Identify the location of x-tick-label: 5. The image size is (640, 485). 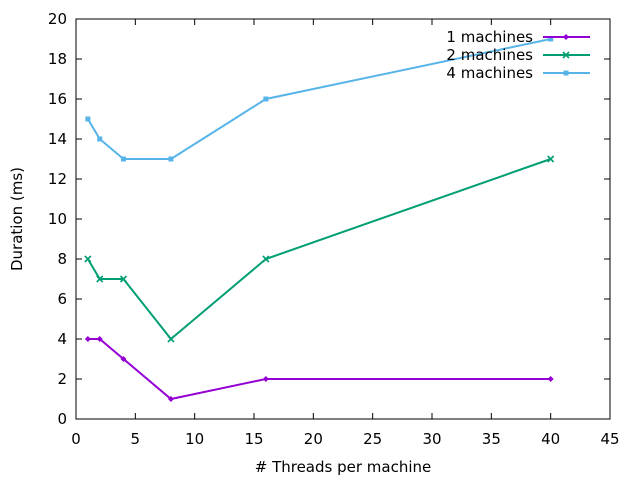
(136, 439).